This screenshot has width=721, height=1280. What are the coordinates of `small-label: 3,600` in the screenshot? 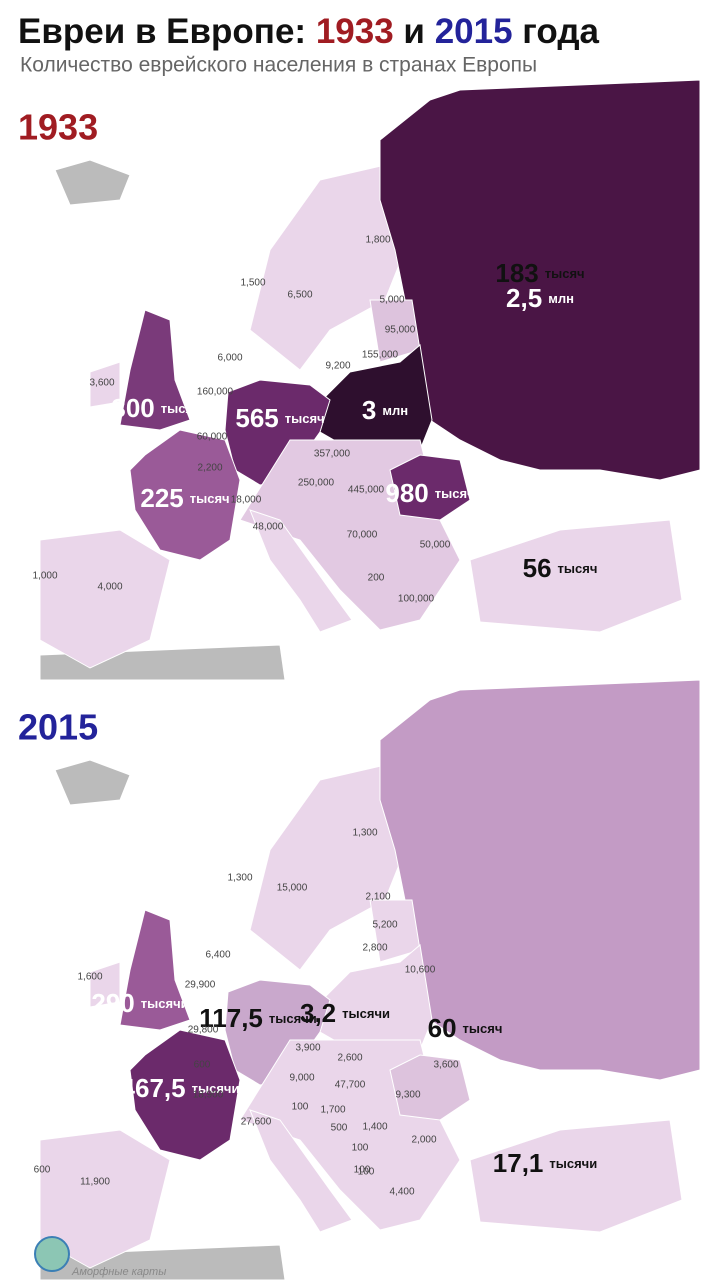 It's located at (445, 1065).